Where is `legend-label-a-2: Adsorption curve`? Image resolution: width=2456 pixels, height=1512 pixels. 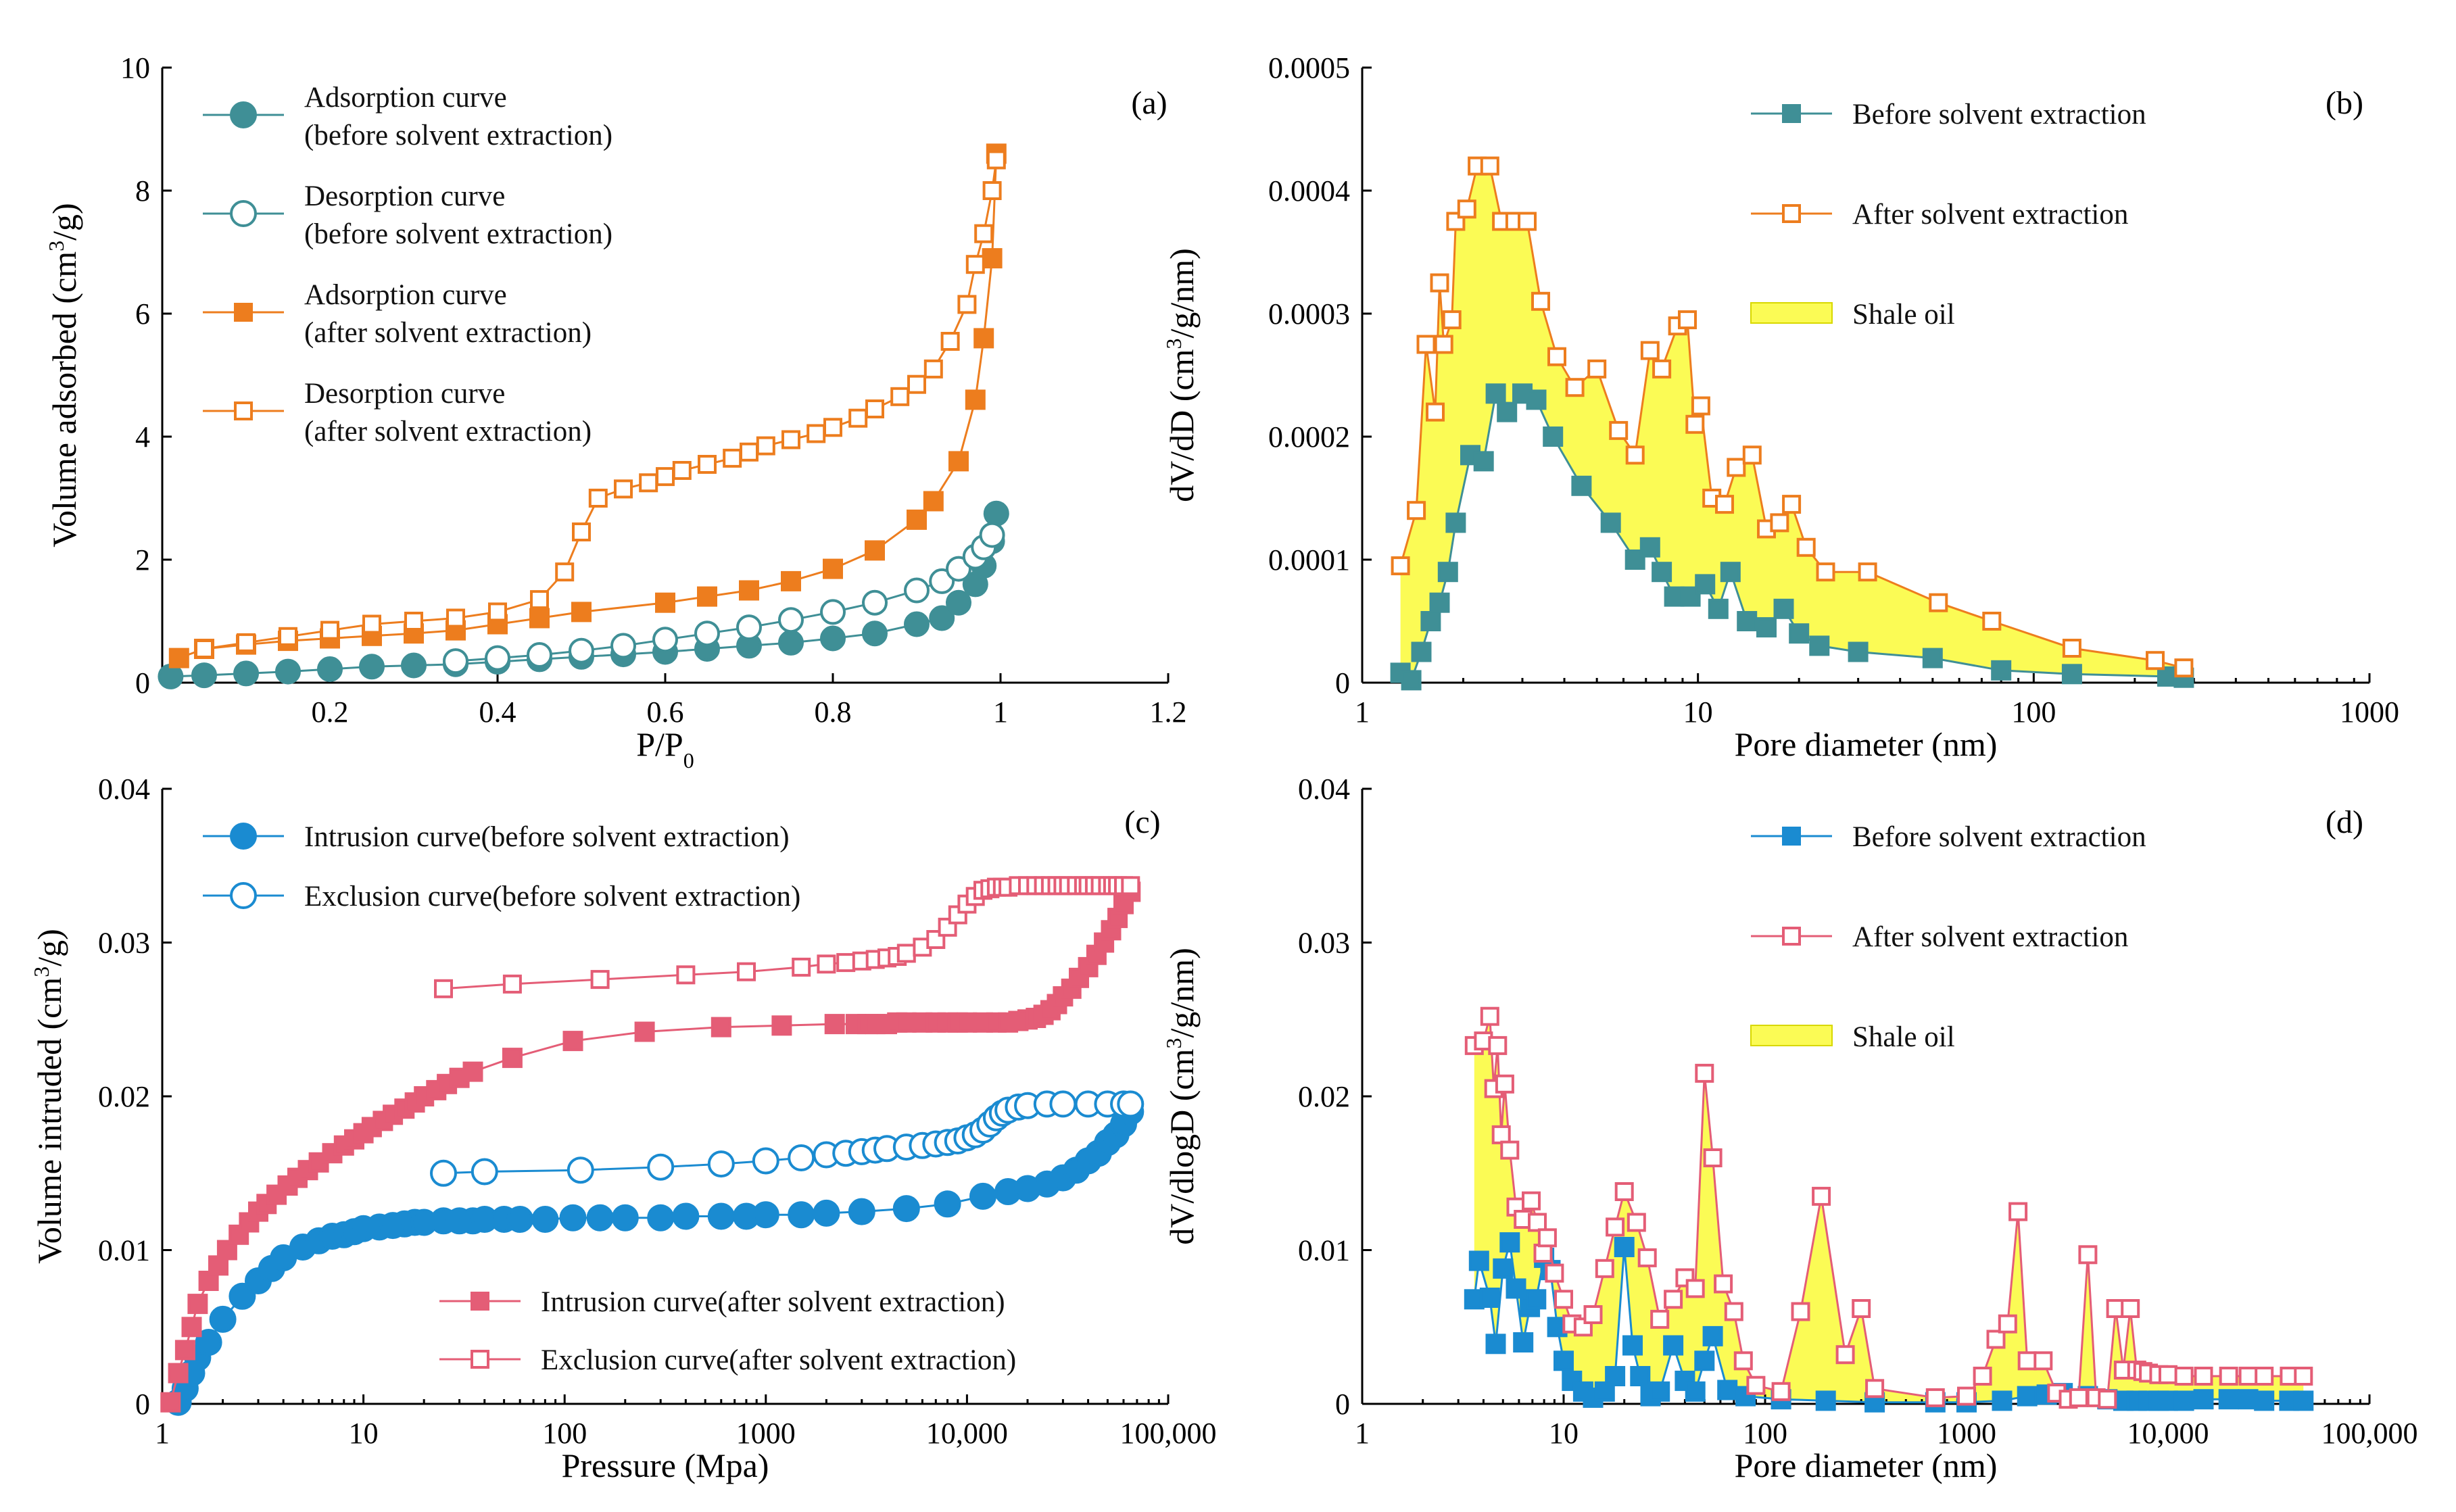 legend-label-a-2: Adsorption curve is located at coordinates (405, 295).